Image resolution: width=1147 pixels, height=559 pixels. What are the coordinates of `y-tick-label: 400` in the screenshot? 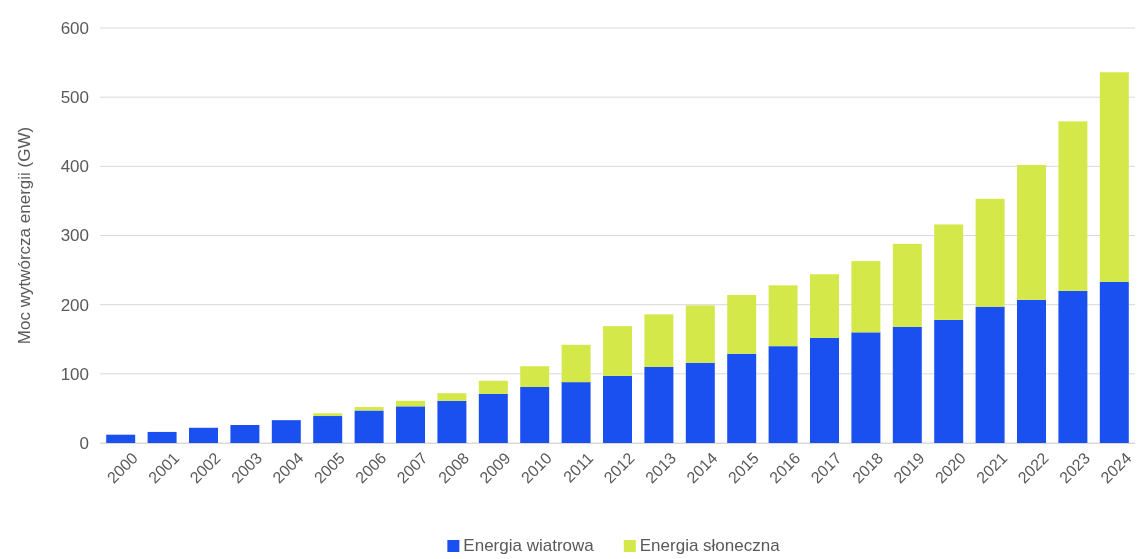 It's located at (74, 167).